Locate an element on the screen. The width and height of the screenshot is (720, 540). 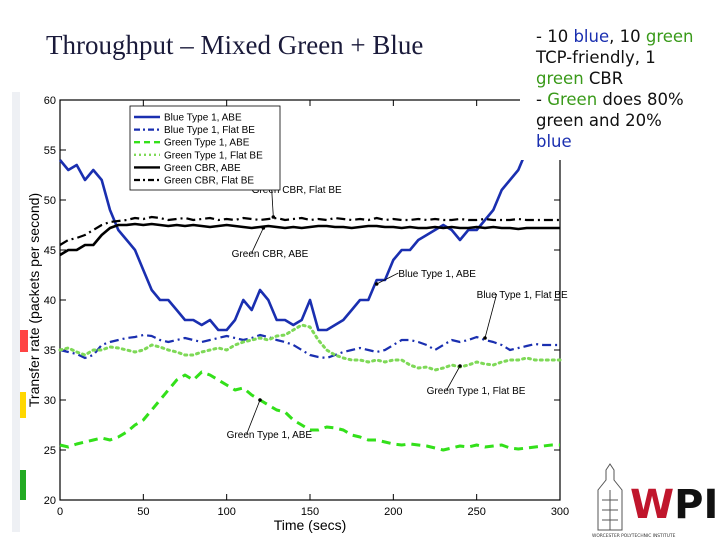
note-fragment: does 80% is located at coordinates (640, 99).